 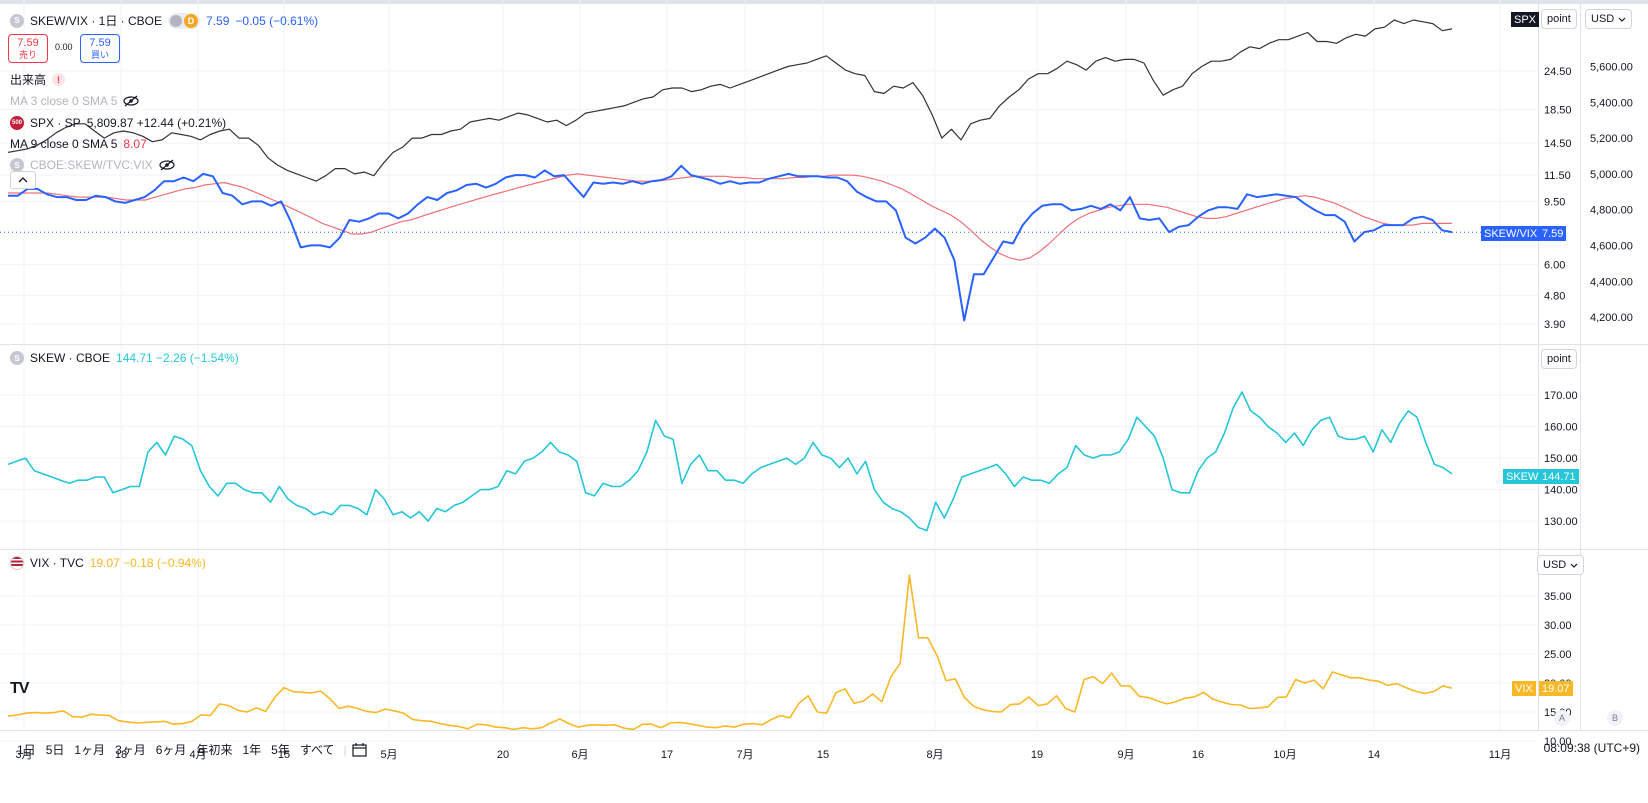 I want to click on spx-values: 5,809.87 +12.44 (+0.21%), so click(x=156, y=123).